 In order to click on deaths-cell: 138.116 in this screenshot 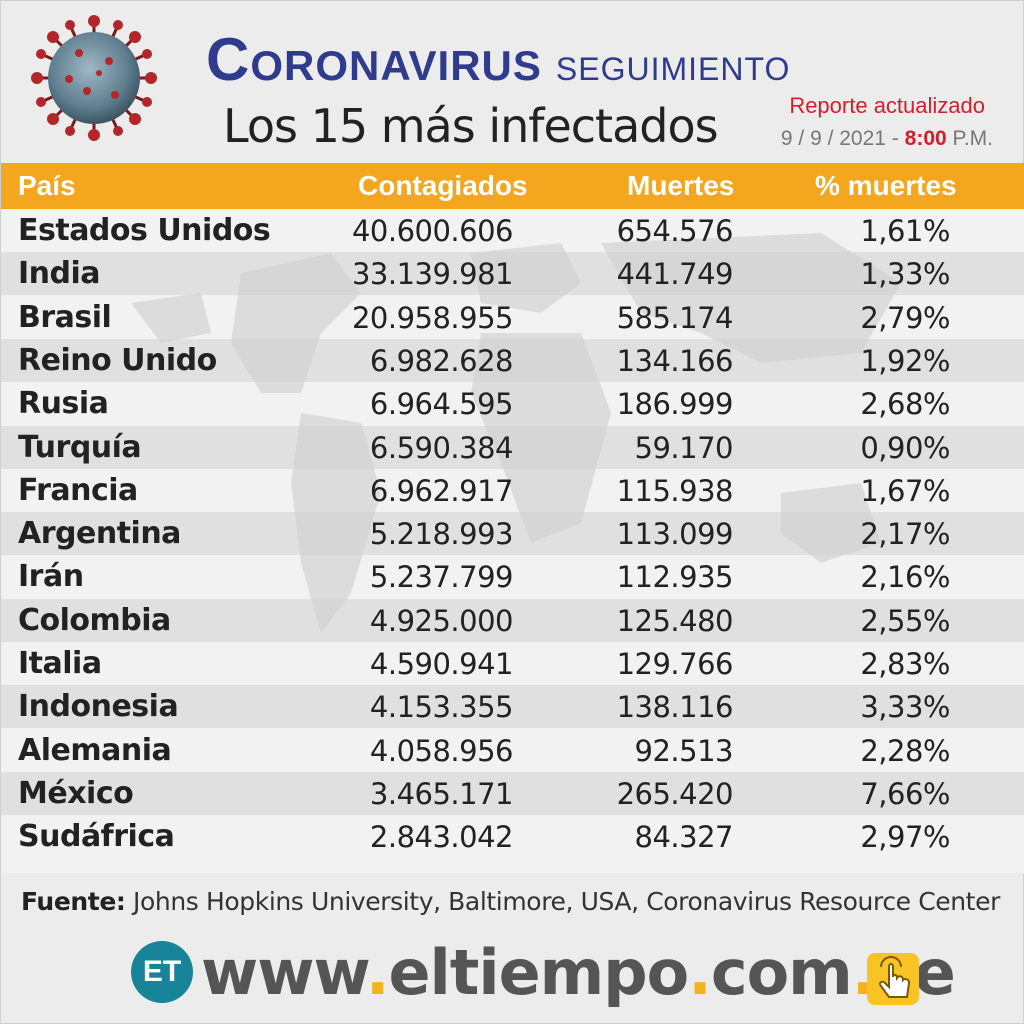, I will do `click(675, 707)`.